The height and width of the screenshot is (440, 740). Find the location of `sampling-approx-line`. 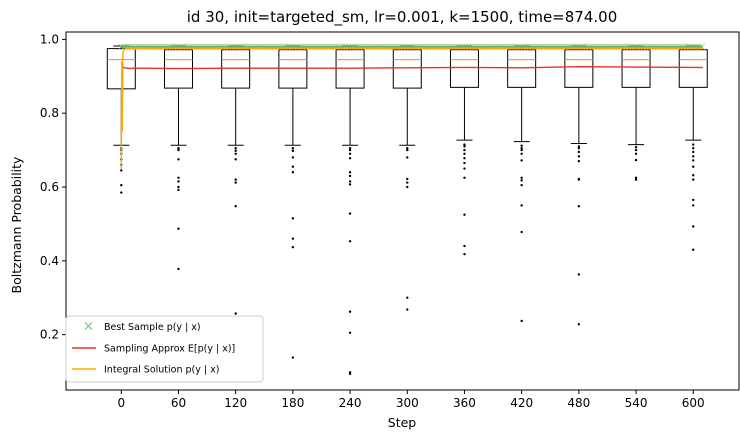

sampling-approx-line is located at coordinates (411, 66).